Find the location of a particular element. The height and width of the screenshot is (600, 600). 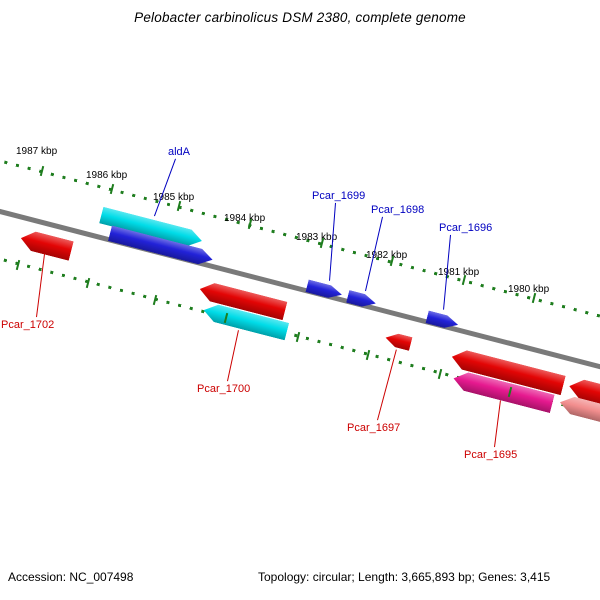

gene-label-pcar_1697: Pcar_1697 is located at coordinates (374, 428).